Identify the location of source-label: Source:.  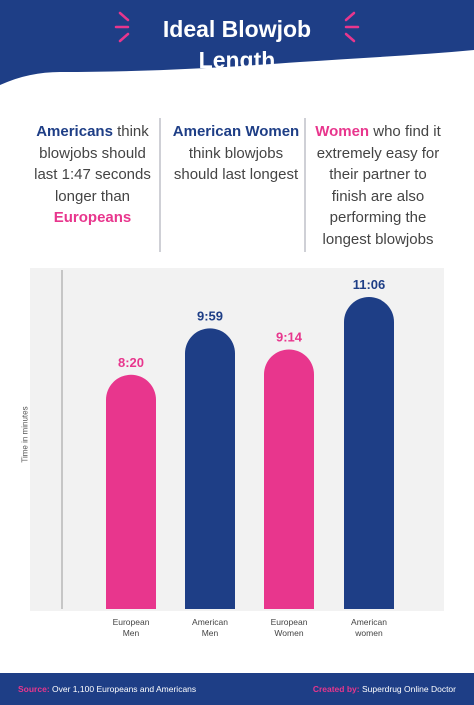
(34, 689).